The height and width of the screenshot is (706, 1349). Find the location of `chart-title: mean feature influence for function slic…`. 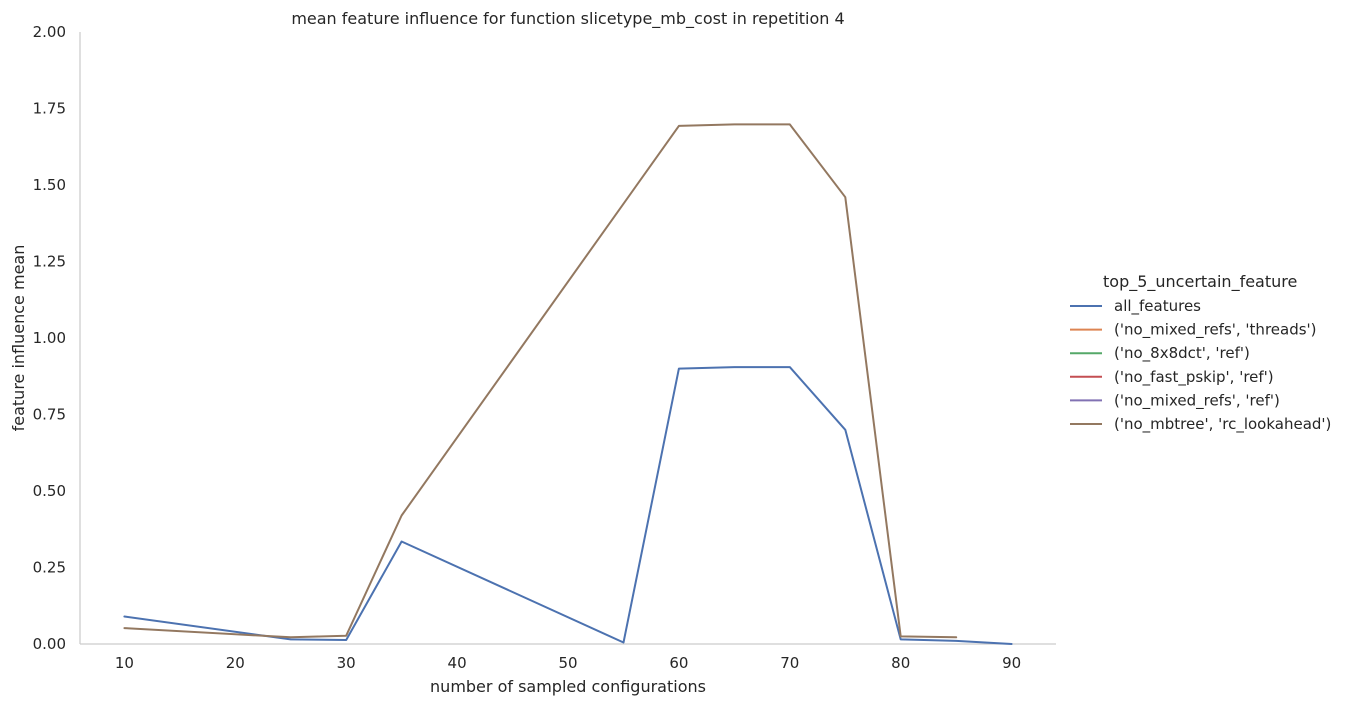

chart-title: mean feature influence for function slic… is located at coordinates (567, 19).